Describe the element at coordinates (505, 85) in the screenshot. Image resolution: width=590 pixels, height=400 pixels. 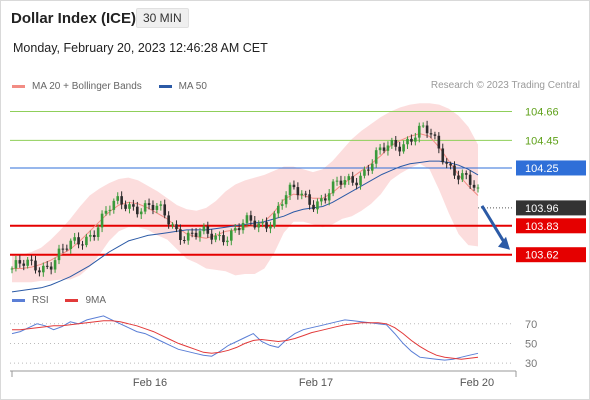
I see `research-credit: Research © 2023 Trading Central` at that location.